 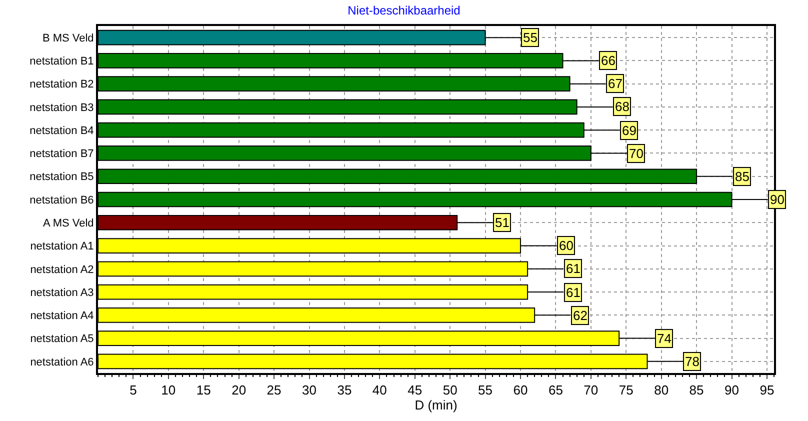 What do you see at coordinates (379, 390) in the screenshot?
I see `x-tick-label: 40` at bounding box center [379, 390].